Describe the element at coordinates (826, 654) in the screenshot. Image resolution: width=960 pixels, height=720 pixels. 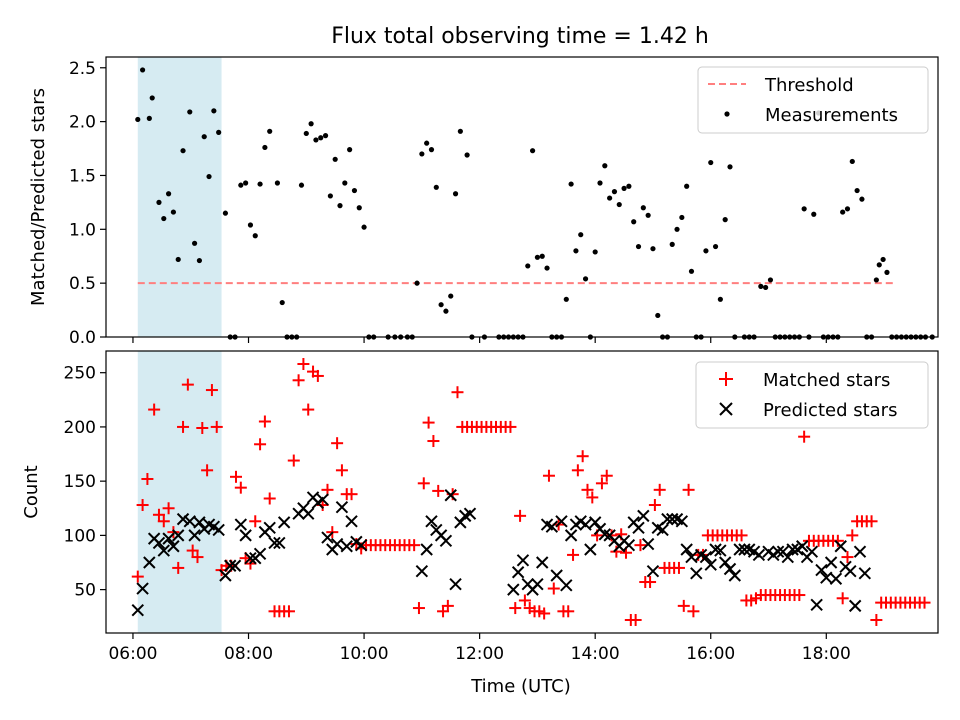
I see `x-tick-label: 18:00` at that location.